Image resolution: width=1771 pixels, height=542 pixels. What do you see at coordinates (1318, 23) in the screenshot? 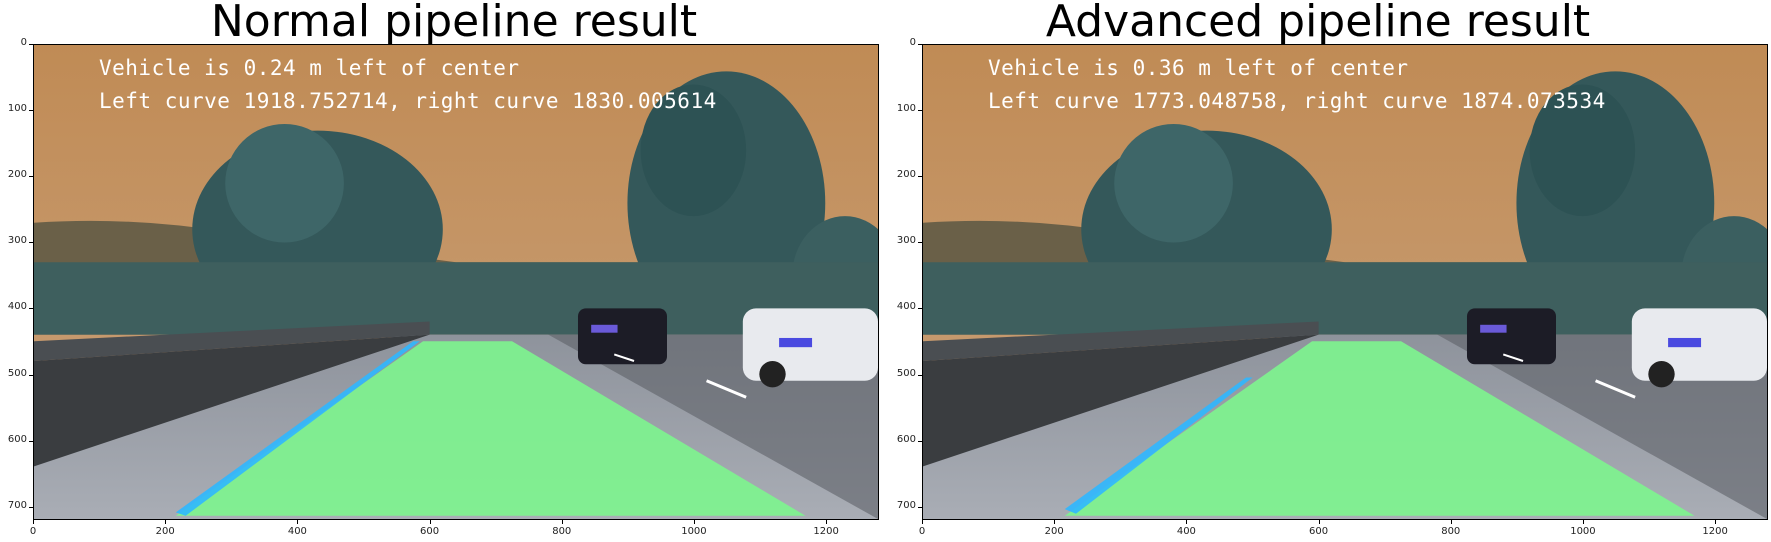
I see `panel-title: Advanced pipeline result` at bounding box center [1318, 23].